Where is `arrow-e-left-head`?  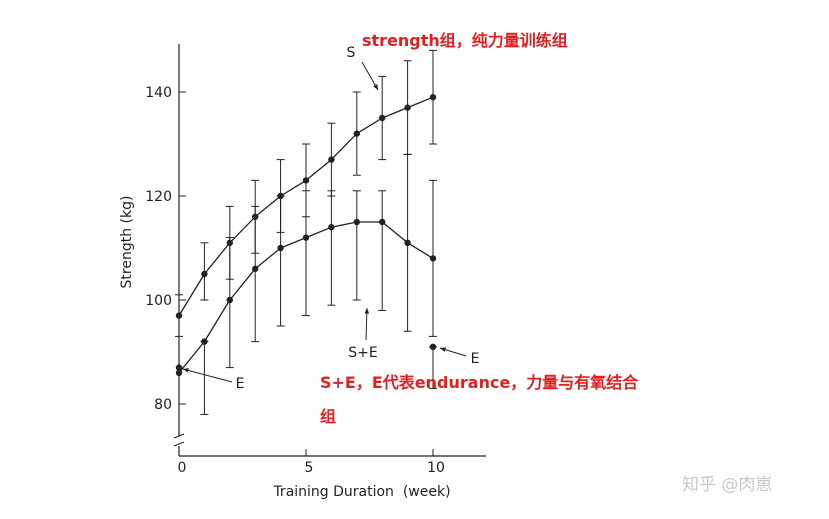
arrow-e-left-head is located at coordinates (186, 370).